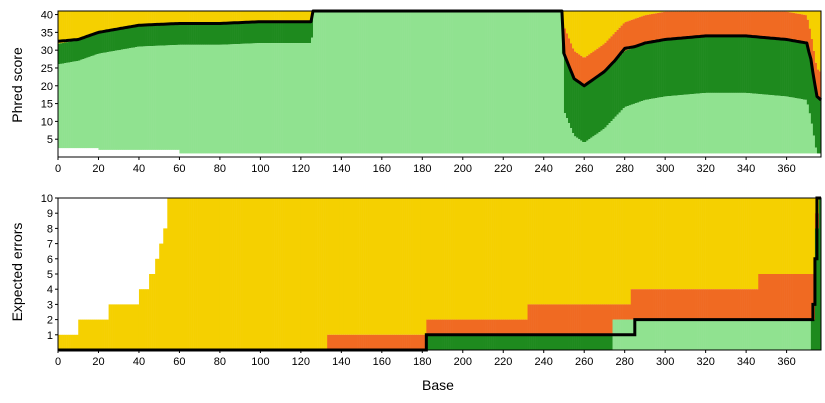 This screenshot has height=403, width=825. What do you see at coordinates (544, 169) in the screenshot?
I see `phred-x-tick-label: 240` at bounding box center [544, 169].